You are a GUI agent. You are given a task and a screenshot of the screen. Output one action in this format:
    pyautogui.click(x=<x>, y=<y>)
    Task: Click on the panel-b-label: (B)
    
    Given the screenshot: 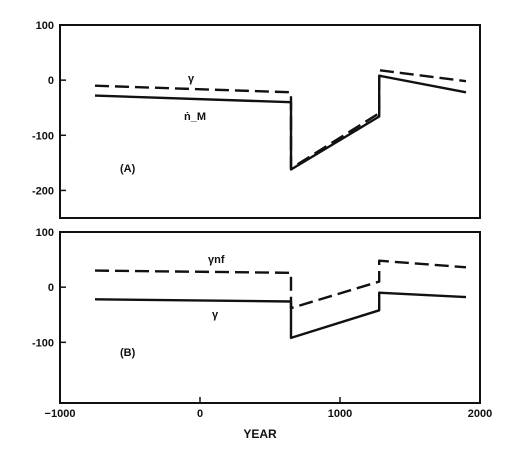 What is the action you would take?
    pyautogui.click(x=128, y=353)
    